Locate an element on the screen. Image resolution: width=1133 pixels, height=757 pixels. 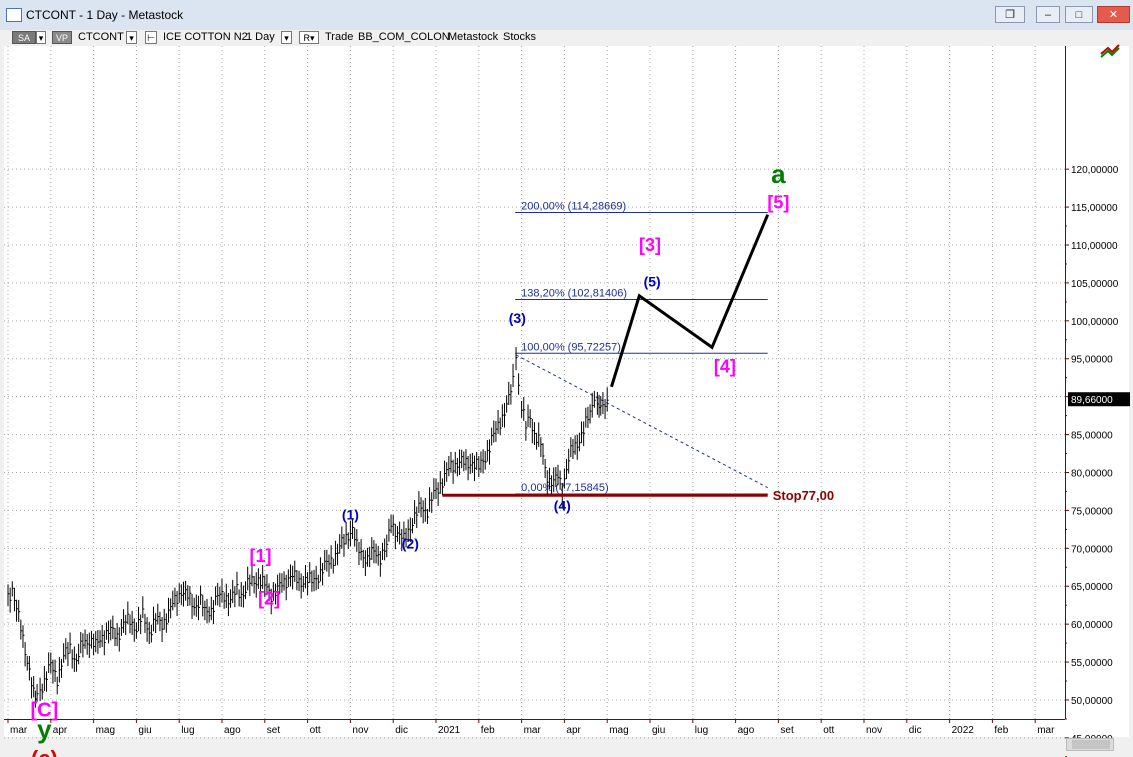
r-label: R is located at coordinates (306, 38).